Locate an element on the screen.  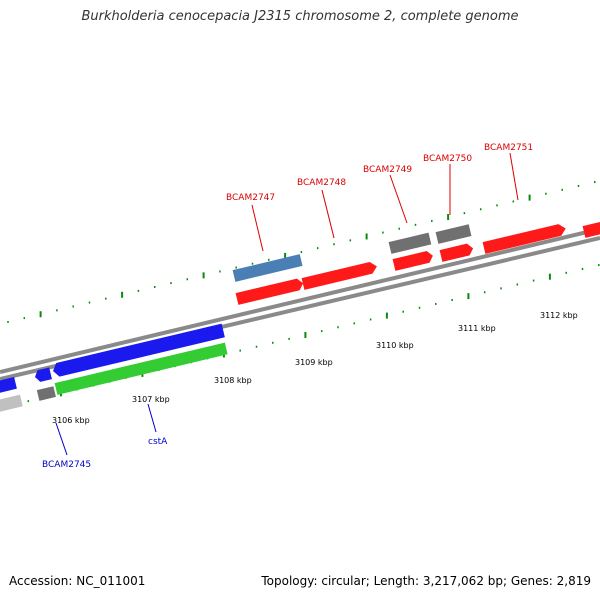
feature-green-csta is located at coordinates (141, 368).